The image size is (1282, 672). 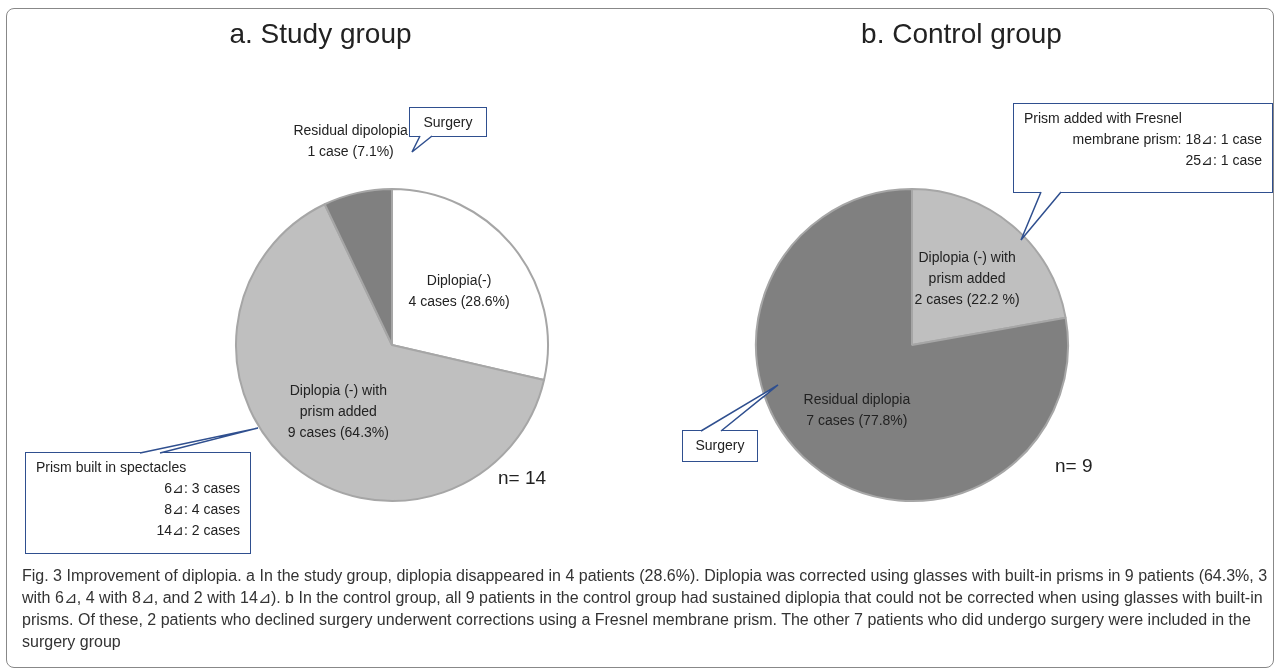 What do you see at coordinates (320, 34) in the screenshot?
I see `chart-title: a. Study group` at bounding box center [320, 34].